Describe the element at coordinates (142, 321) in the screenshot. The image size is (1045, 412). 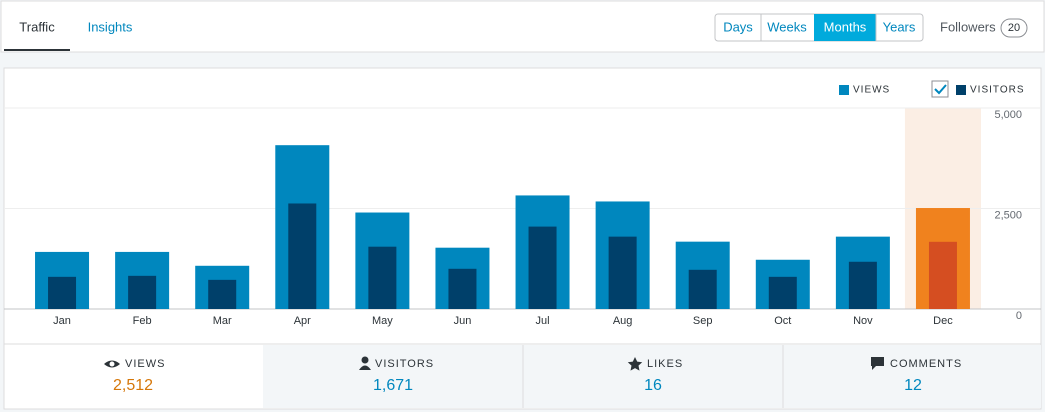
I see `x-tick-label: Feb` at that location.